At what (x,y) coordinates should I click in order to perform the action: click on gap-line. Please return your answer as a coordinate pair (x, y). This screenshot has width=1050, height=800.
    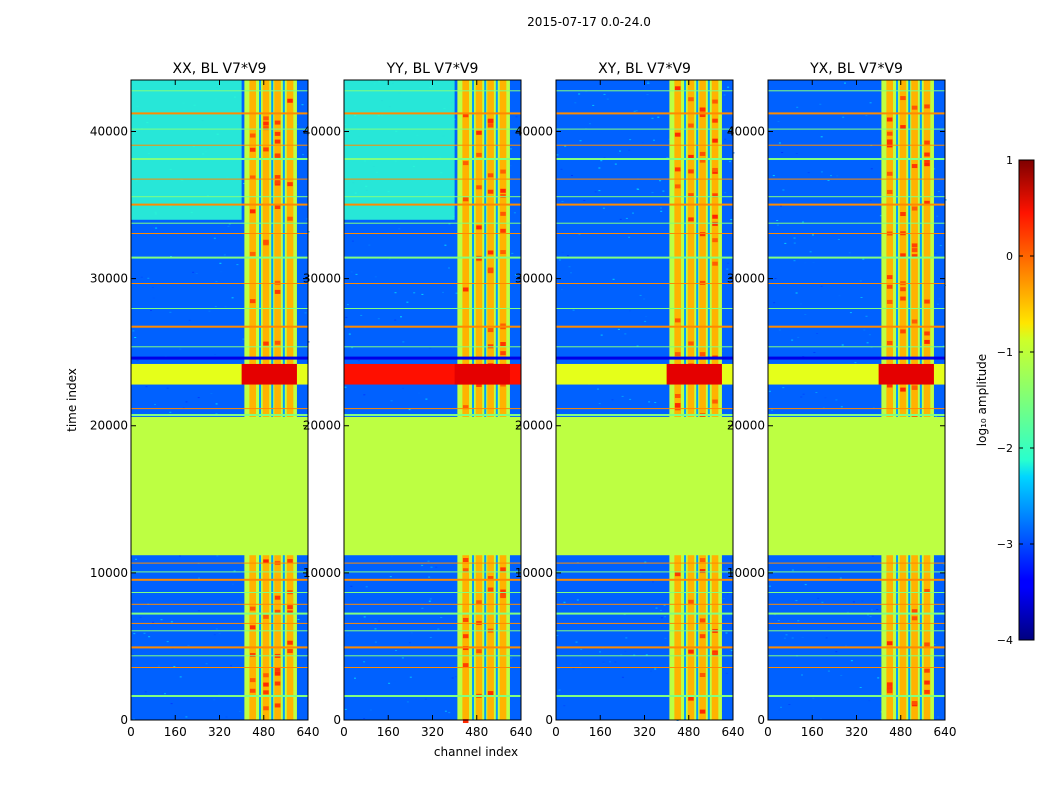
    Looking at the image, I should click on (432, 358).